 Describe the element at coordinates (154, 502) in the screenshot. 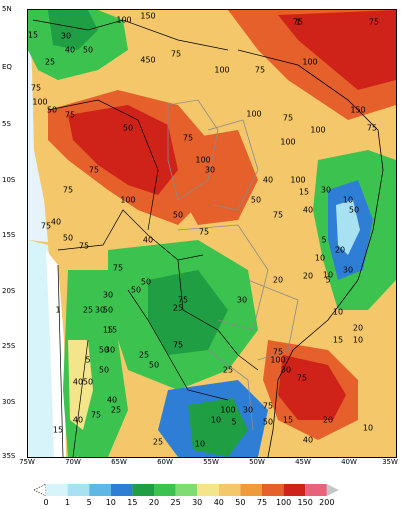

I see `colorbar-tick-label: 20` at that location.